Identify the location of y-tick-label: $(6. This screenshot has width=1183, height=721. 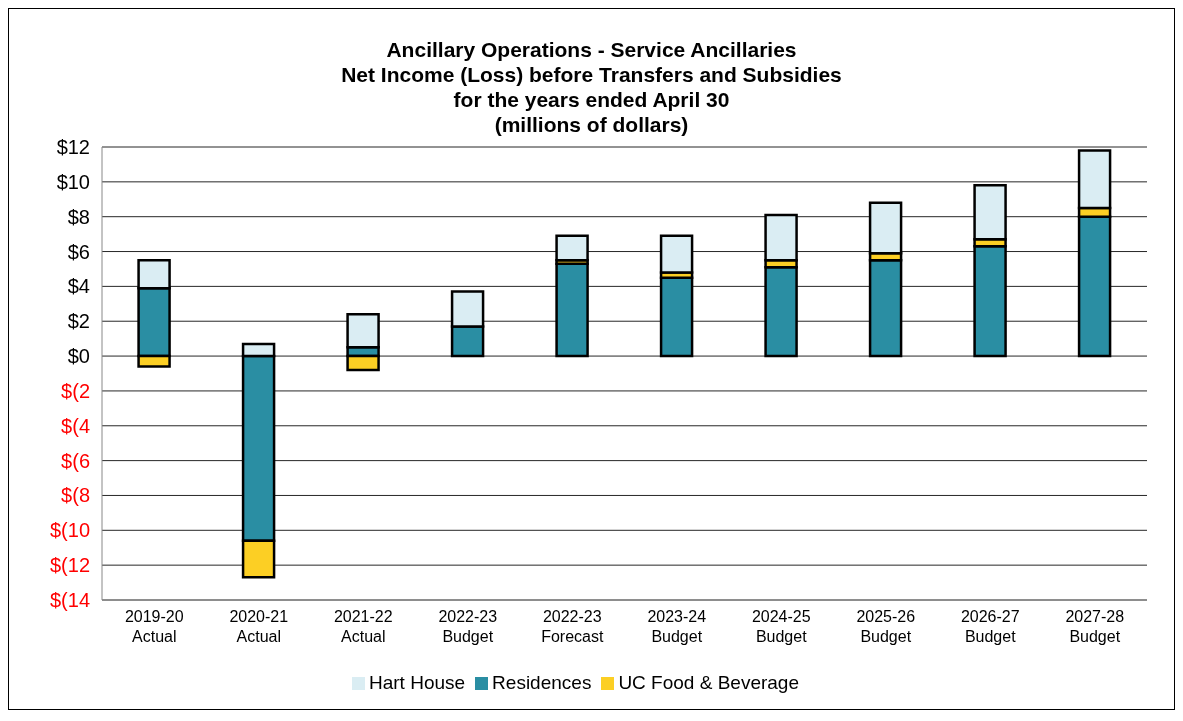
(75, 460).